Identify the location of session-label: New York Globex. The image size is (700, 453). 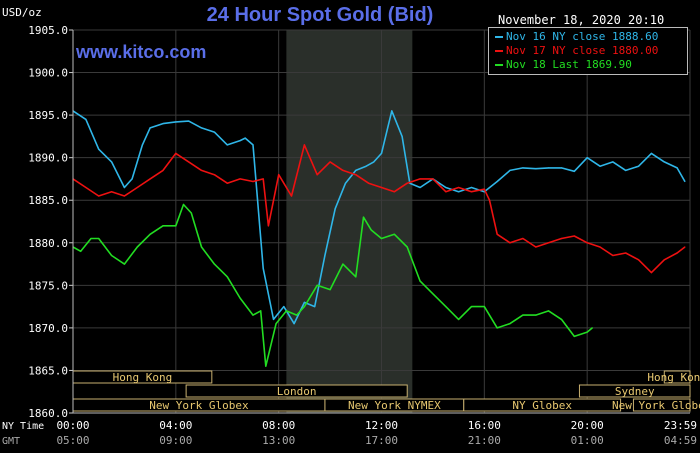
(199, 405).